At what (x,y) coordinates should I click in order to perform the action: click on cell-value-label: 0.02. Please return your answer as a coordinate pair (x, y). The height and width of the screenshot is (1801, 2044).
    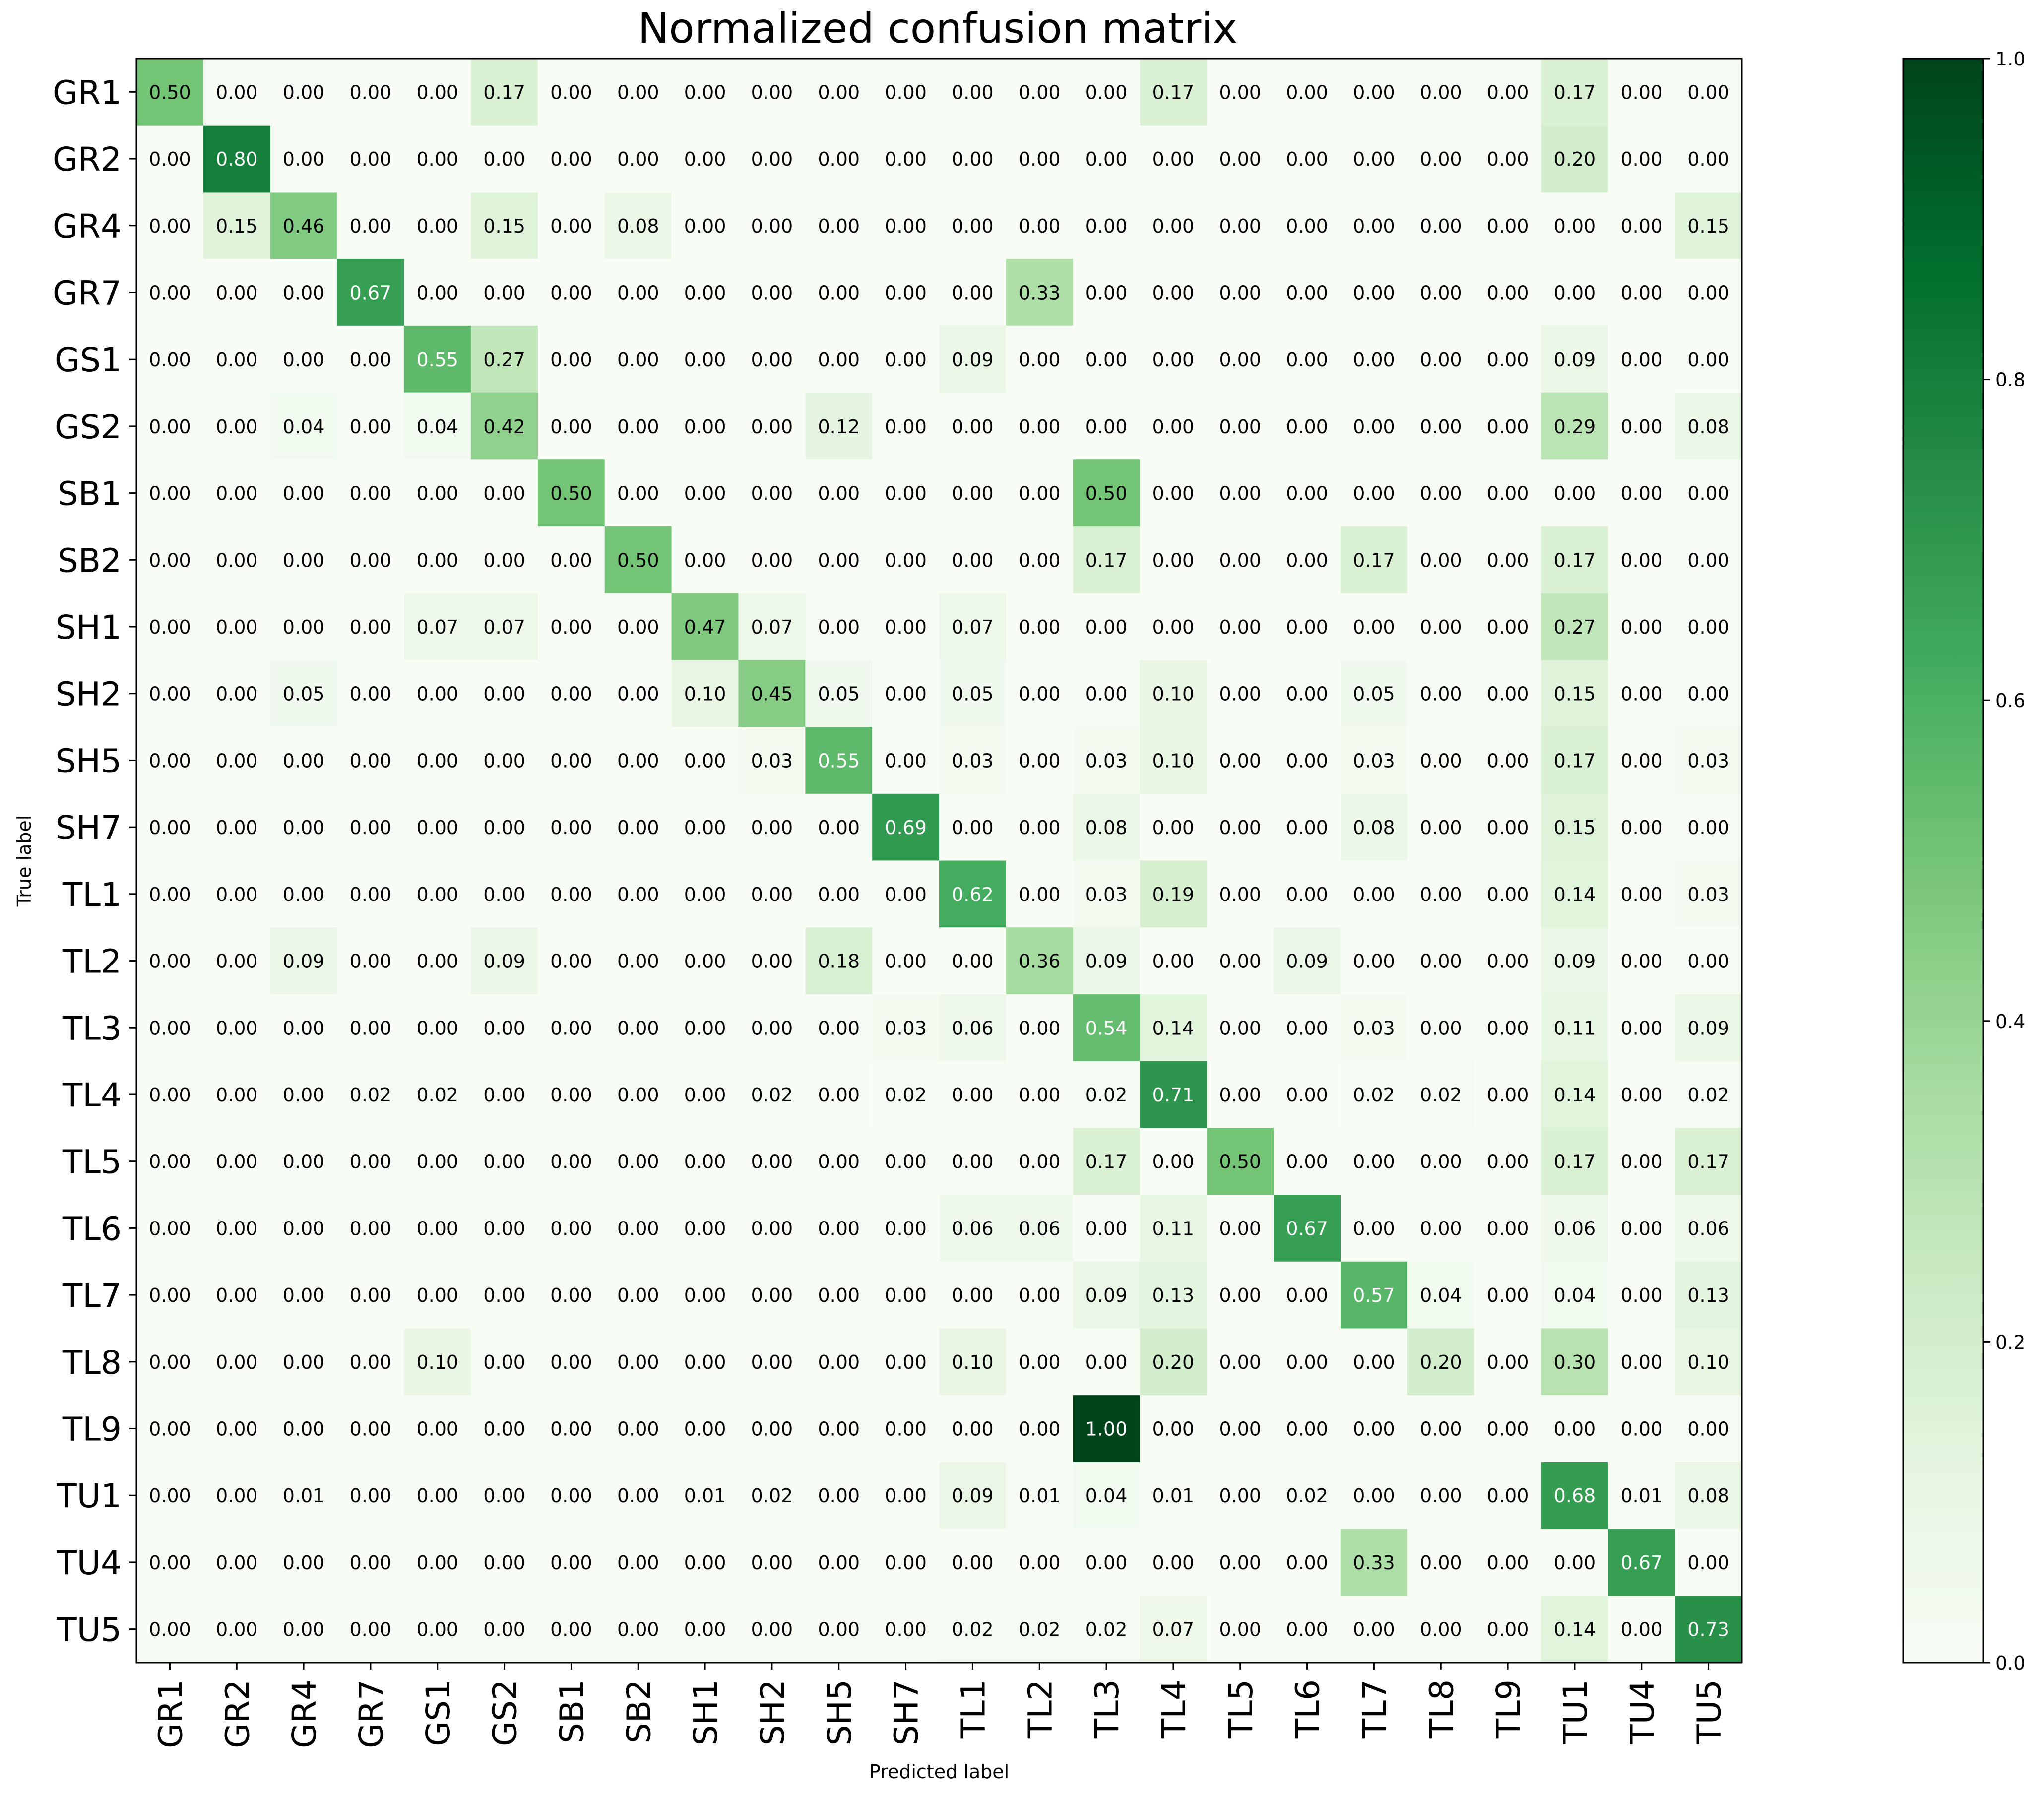
    Looking at the image, I should click on (1107, 1630).